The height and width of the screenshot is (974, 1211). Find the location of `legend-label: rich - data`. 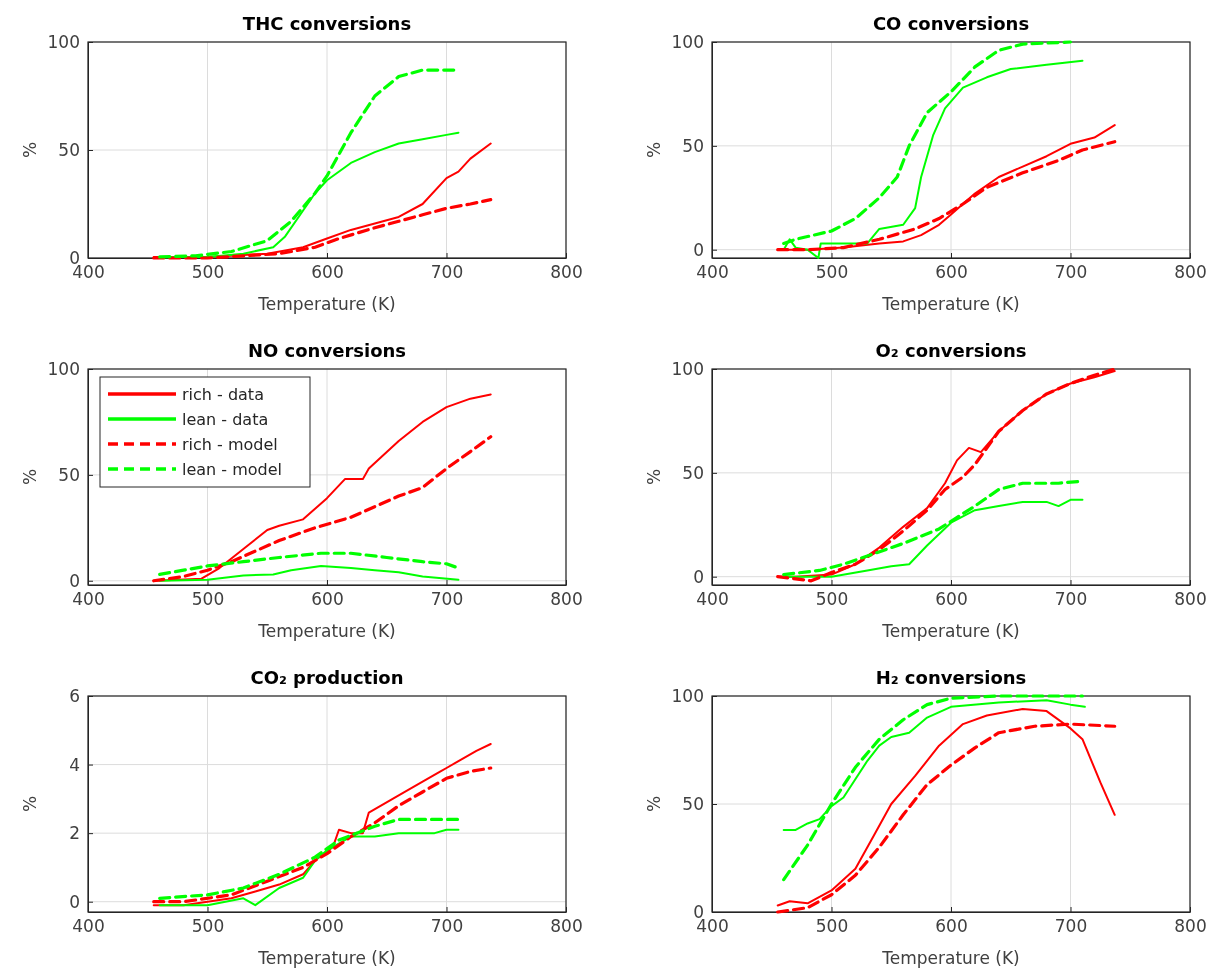

legend-label: rich - data is located at coordinates (223, 394).